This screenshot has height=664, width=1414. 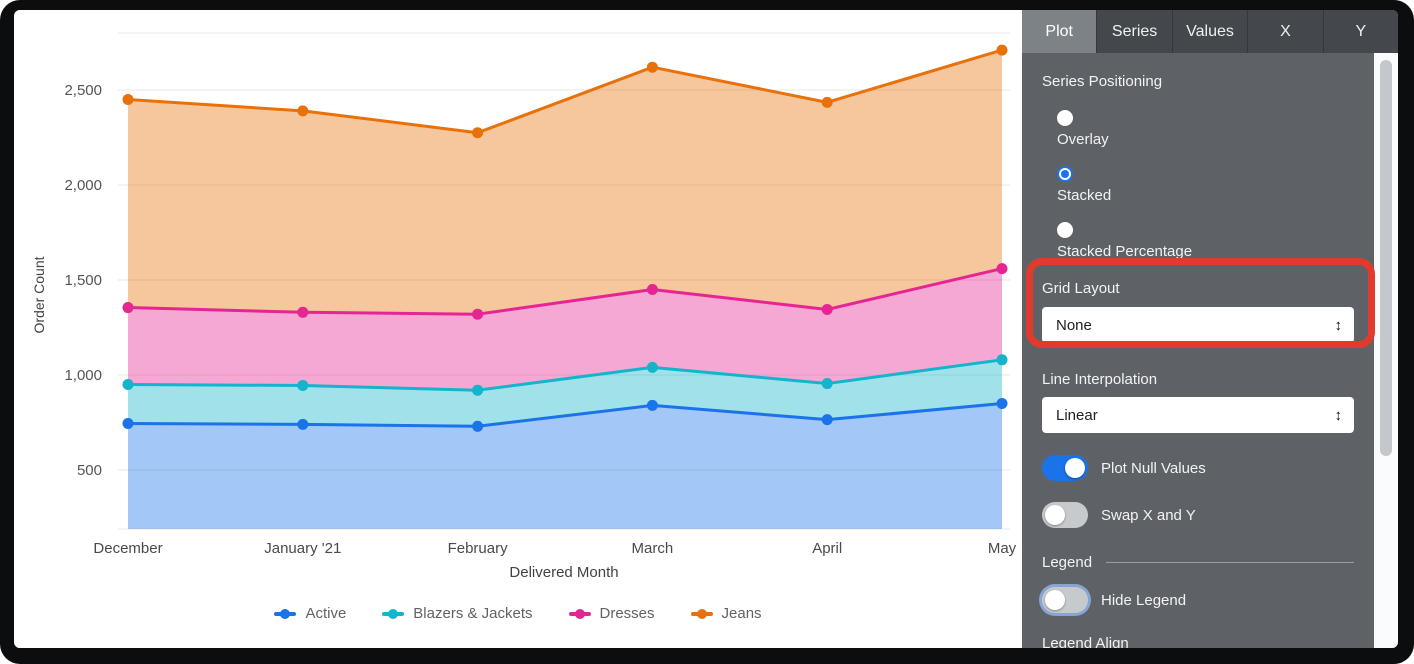 What do you see at coordinates (83, 90) in the screenshot?
I see `svg-text: 2,500` at bounding box center [83, 90].